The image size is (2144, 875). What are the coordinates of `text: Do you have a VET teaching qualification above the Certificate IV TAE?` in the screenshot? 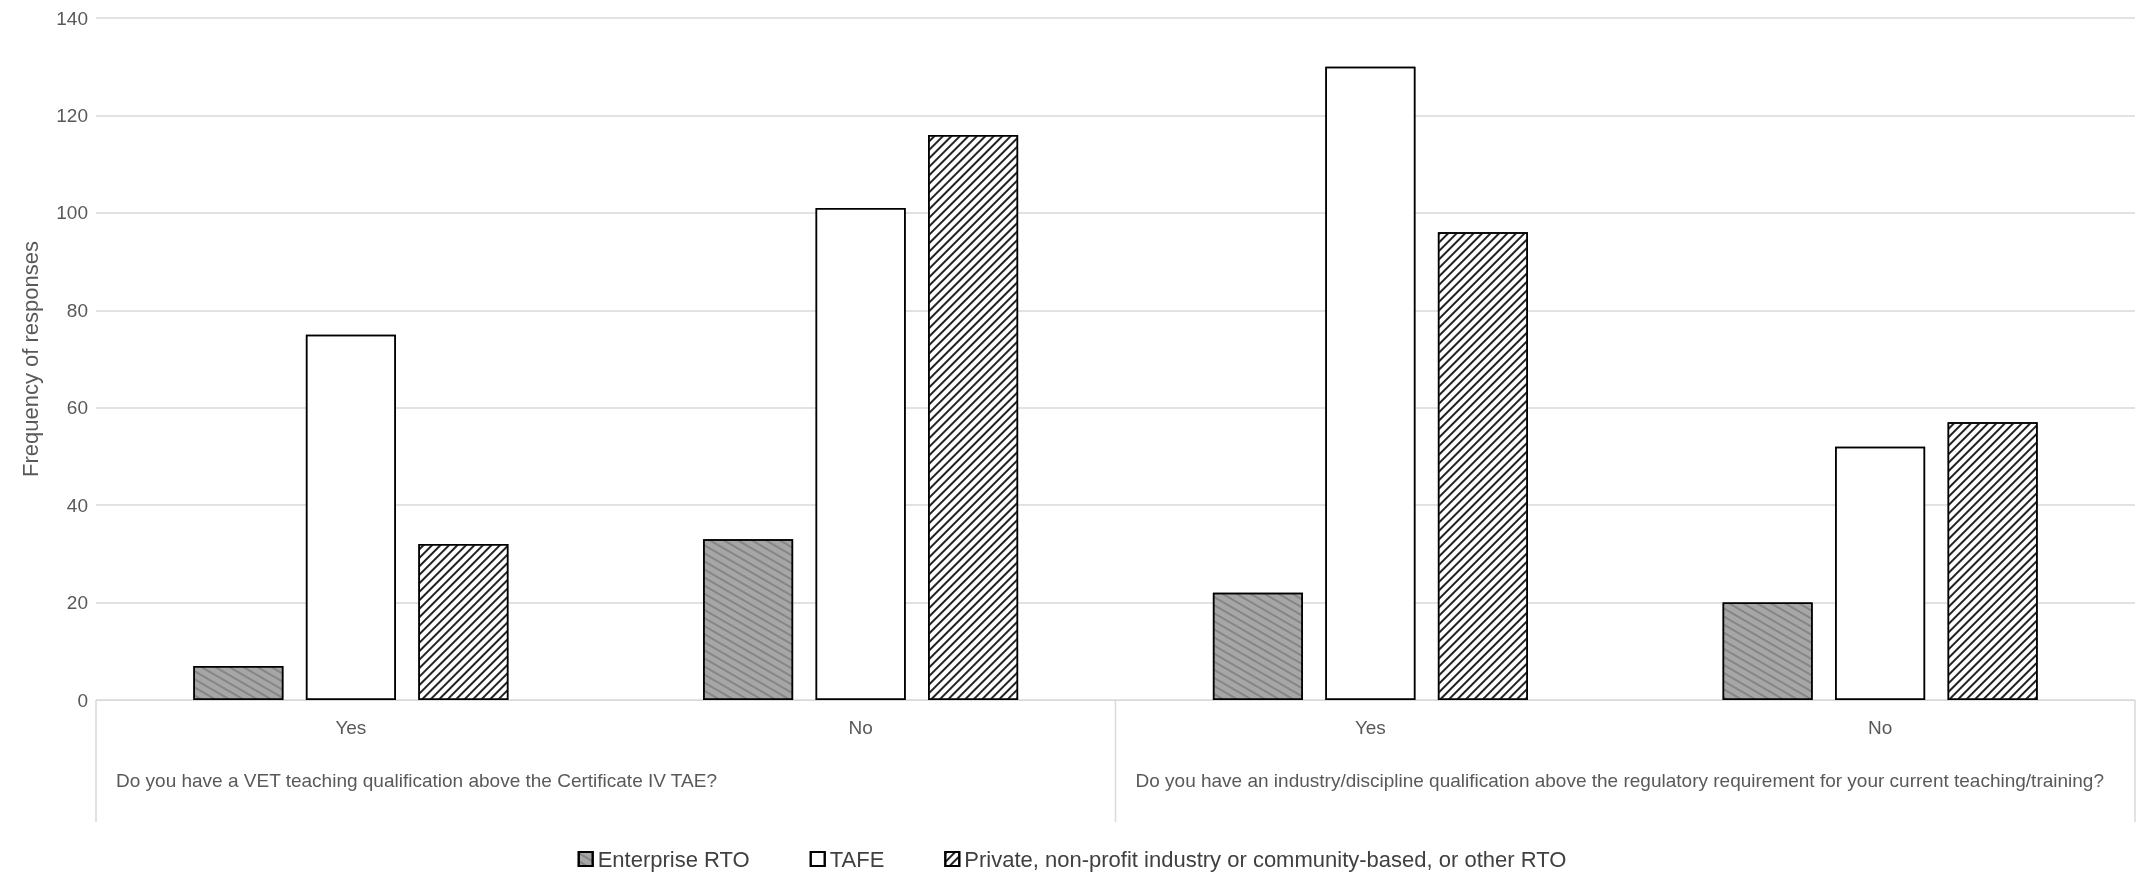 It's located at (416, 780).